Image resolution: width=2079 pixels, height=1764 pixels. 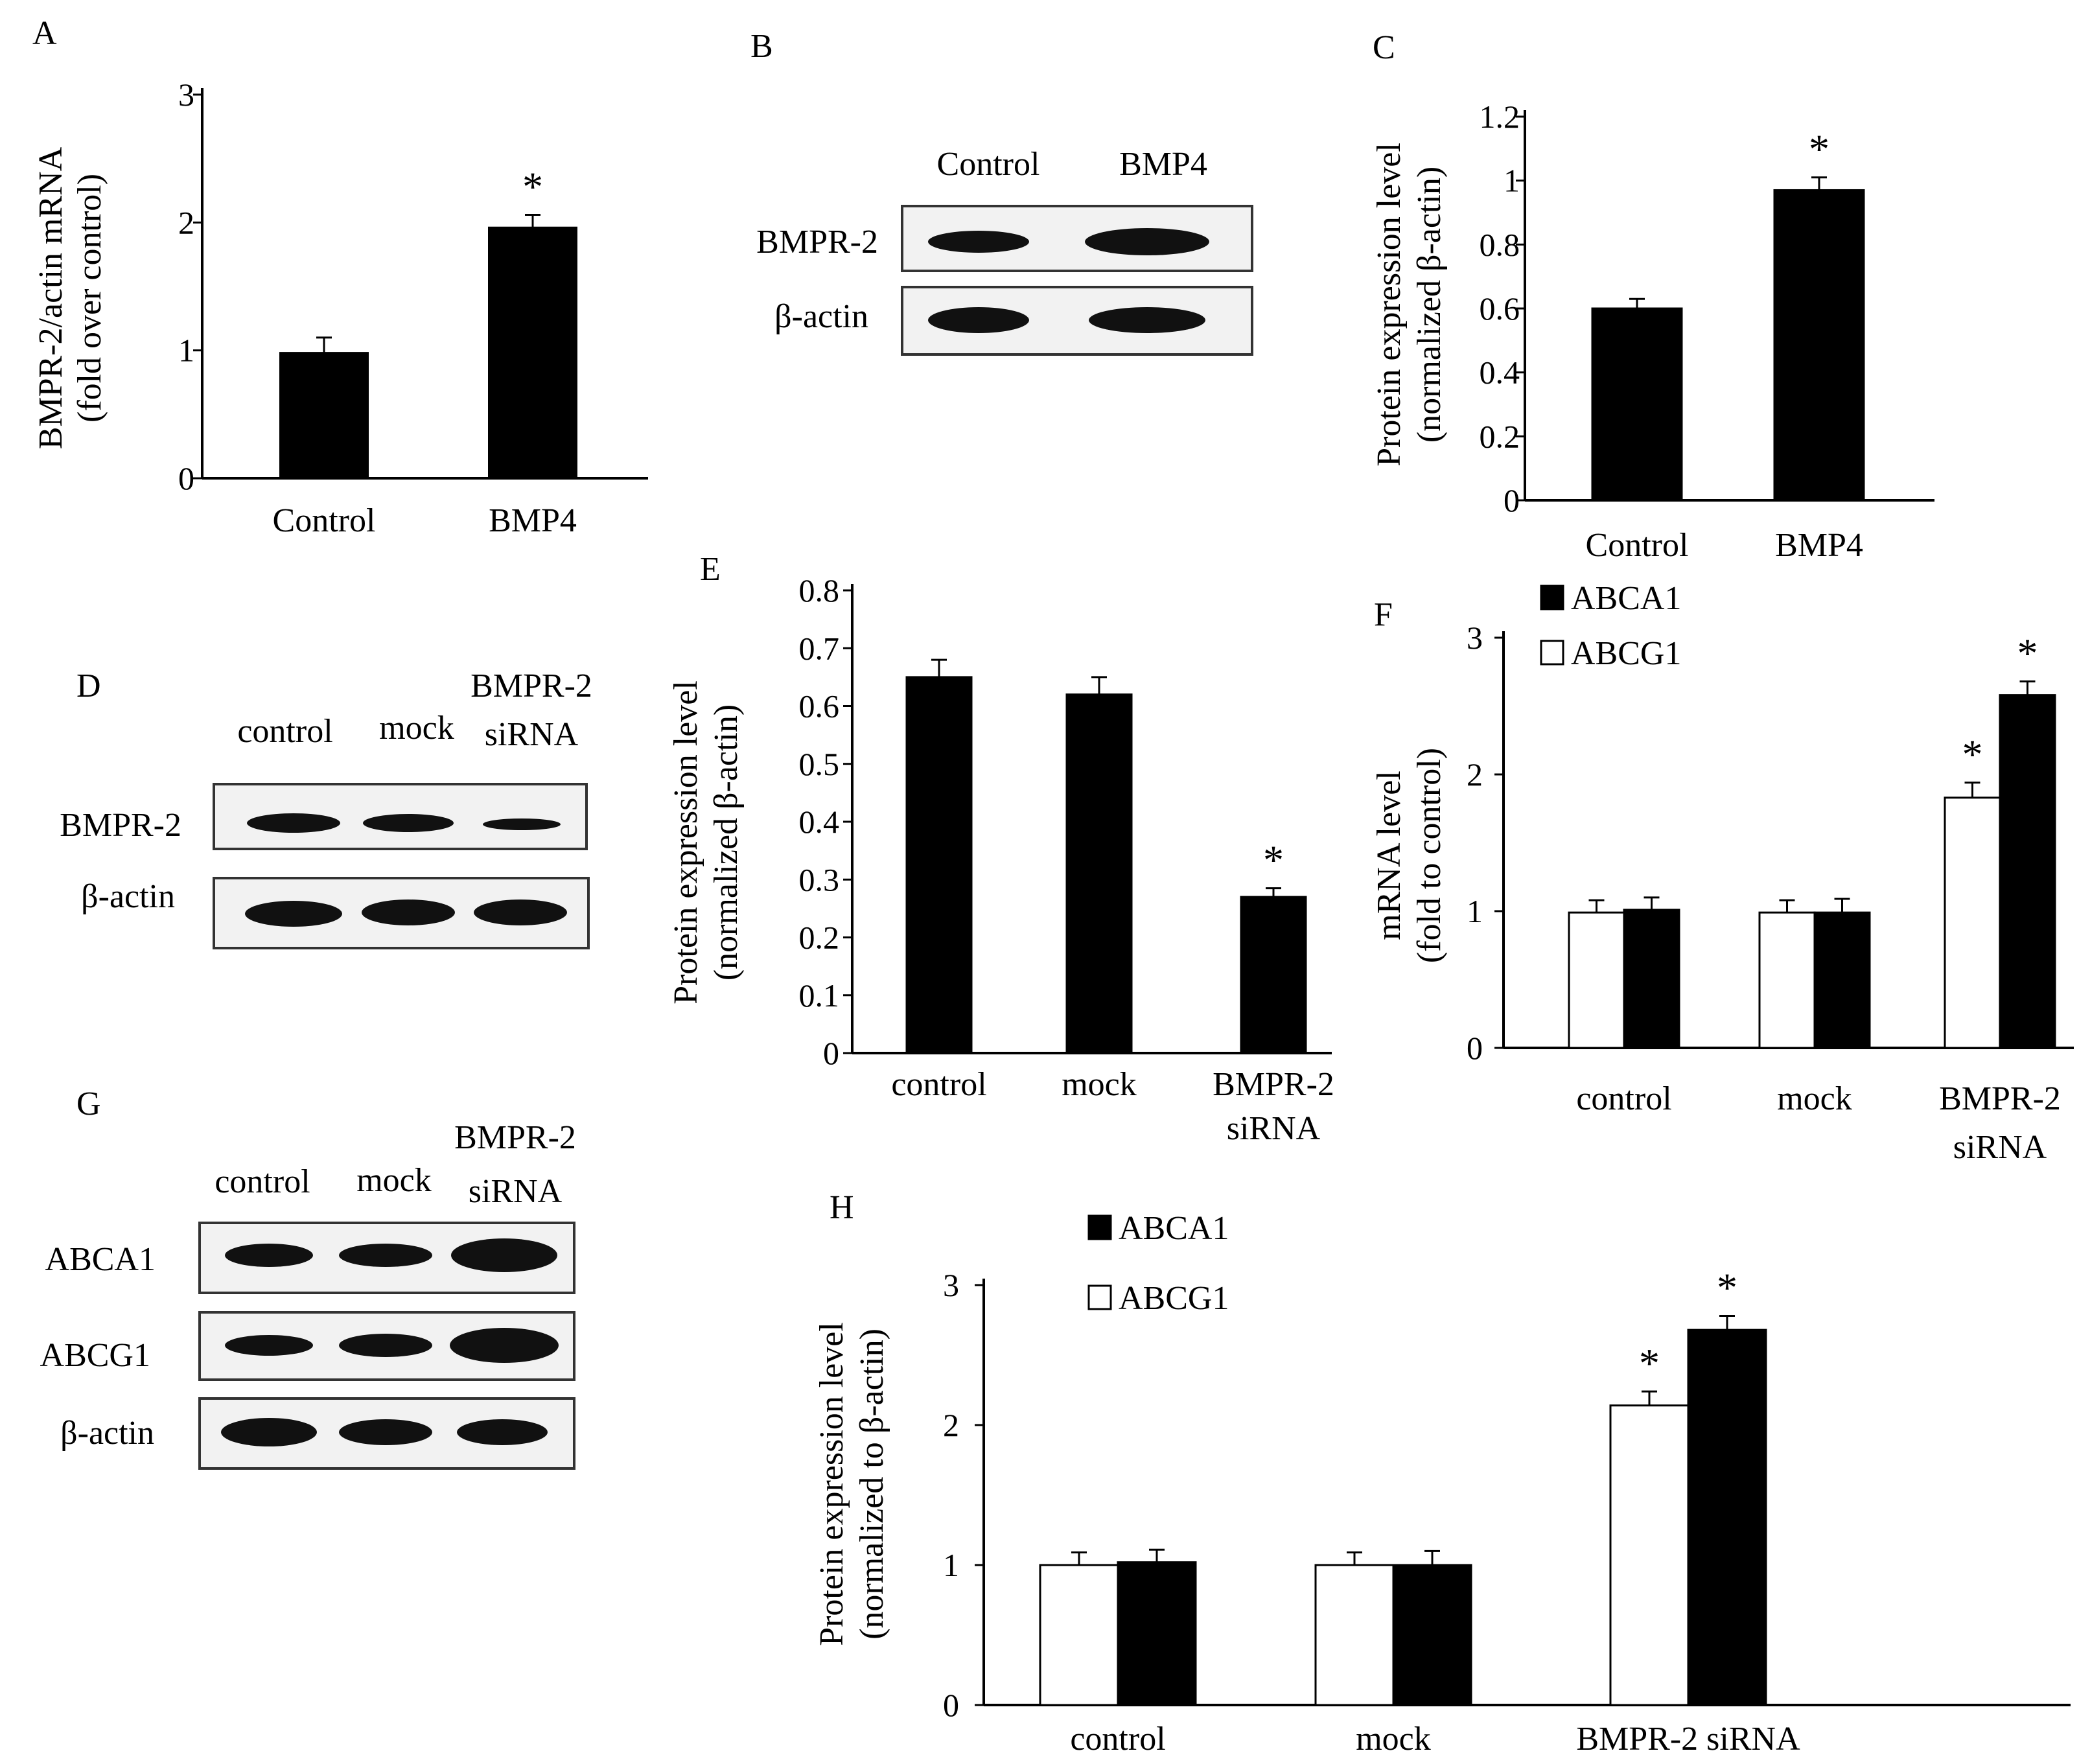 I want to click on panel-e-ylabel-line2: (normalized β-actin), so click(x=726, y=842).